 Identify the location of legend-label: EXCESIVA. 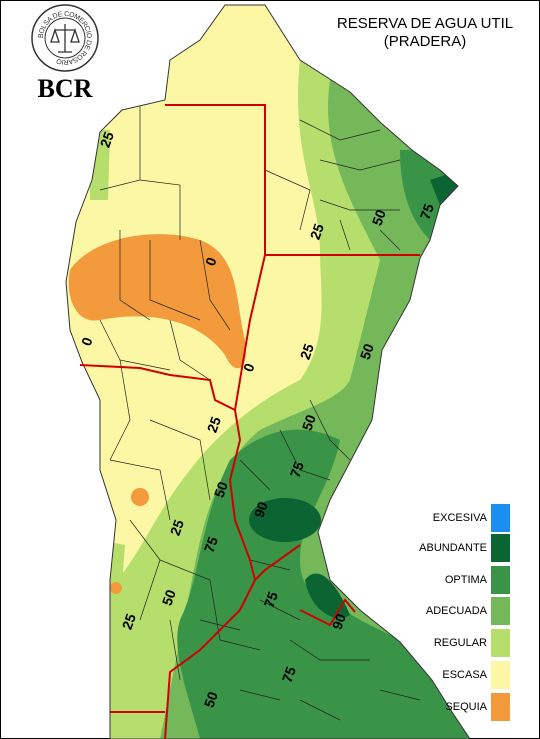
(460, 518).